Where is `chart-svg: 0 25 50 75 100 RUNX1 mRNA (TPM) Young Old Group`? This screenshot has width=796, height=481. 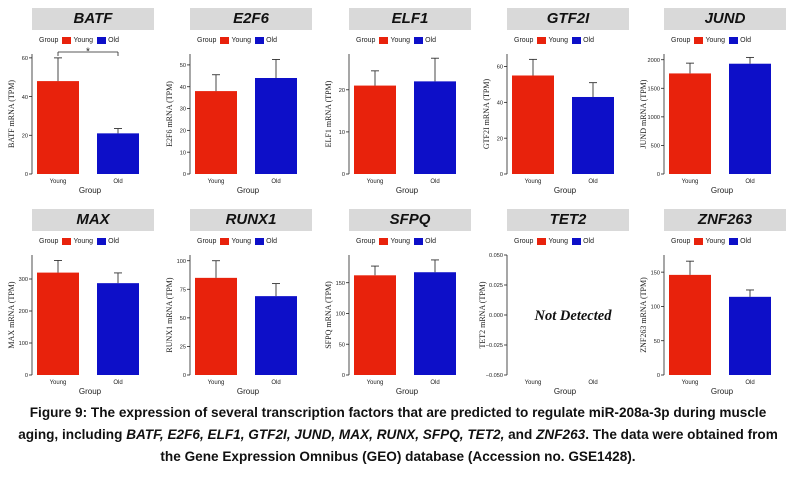 chart-svg: 0 25 50 75 100 RUNX1 mRNA (TPM) Young Old Group is located at coordinates (231, 325).